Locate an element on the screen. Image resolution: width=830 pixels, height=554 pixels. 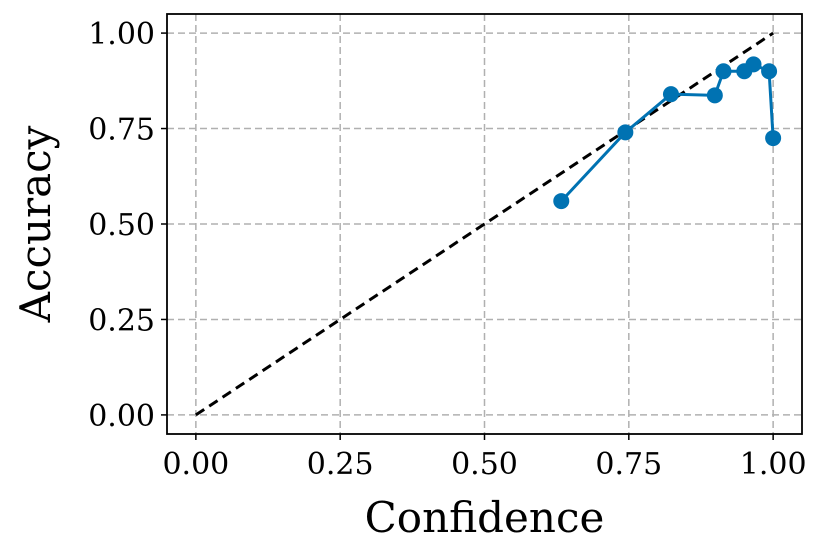
series-layer is located at coordinates (667, 133).